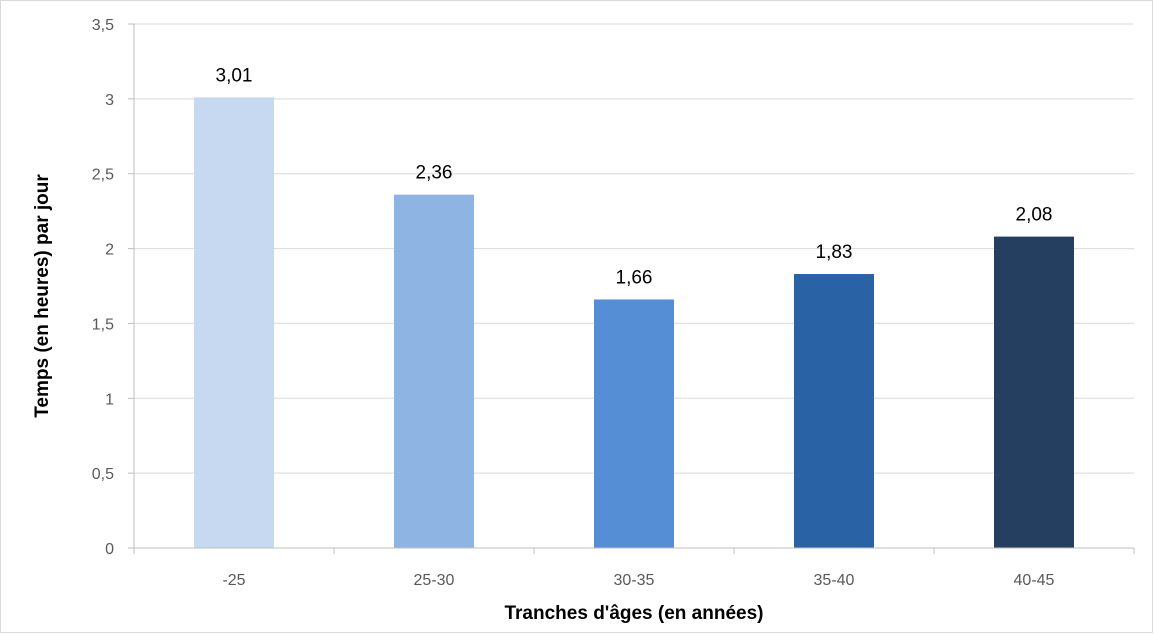 This screenshot has height=635, width=1154. I want to click on data-label: 1,66, so click(634, 277).